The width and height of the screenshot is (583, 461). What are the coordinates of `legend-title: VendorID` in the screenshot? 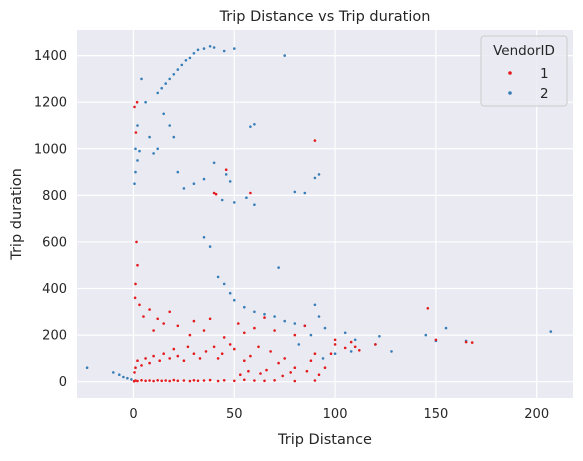 It's located at (524, 51).